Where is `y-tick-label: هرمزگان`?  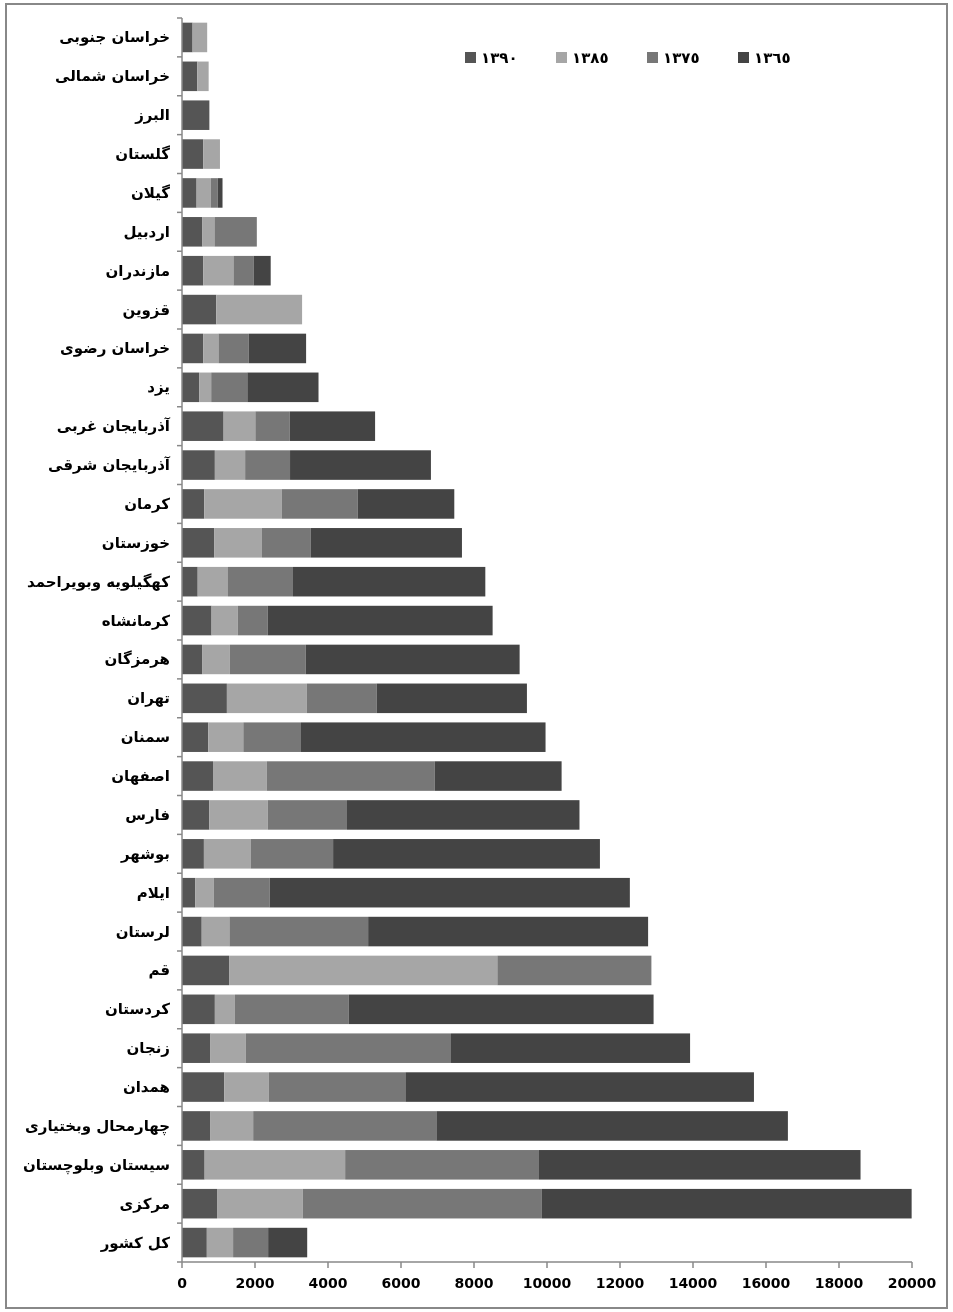
y-tick-label: هرمزگان is located at coordinates (137, 659).